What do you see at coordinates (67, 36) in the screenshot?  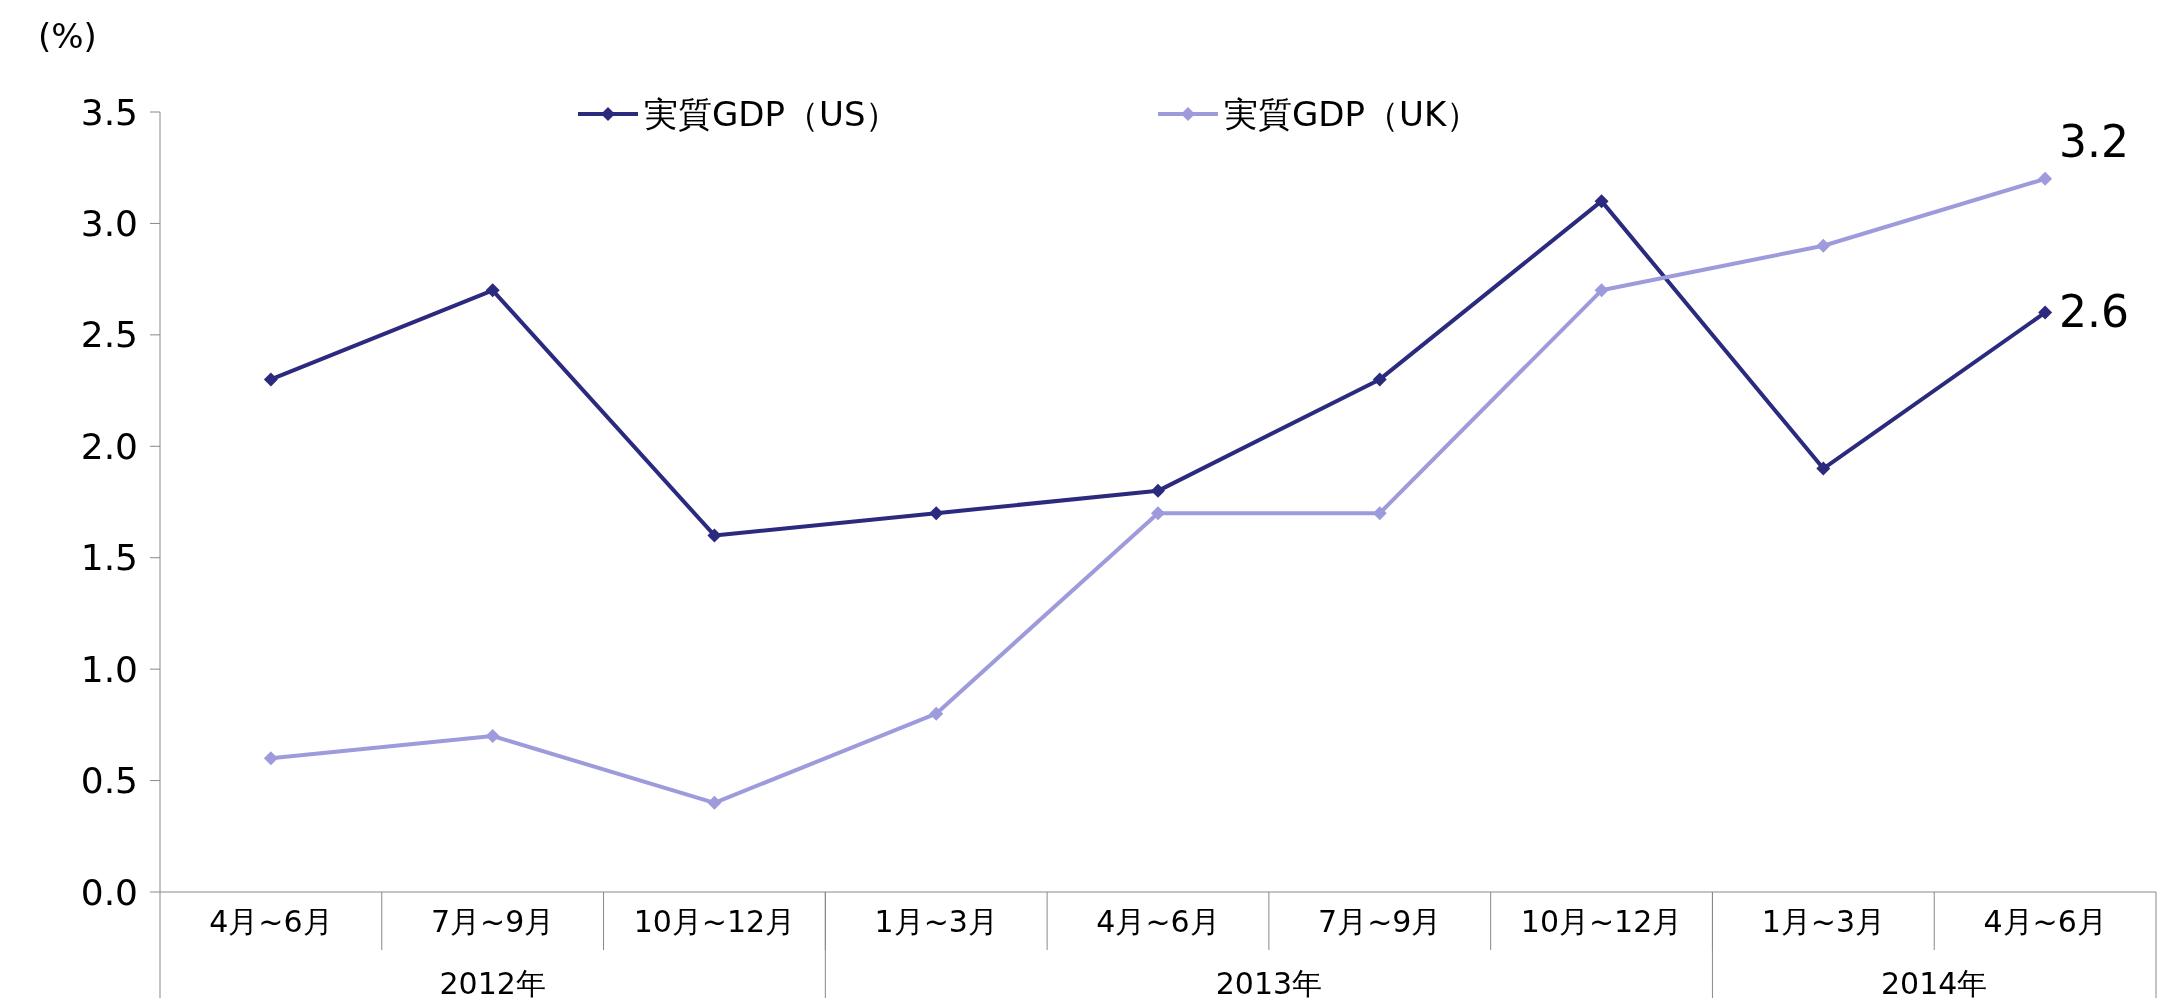 I see `y-axis-title: (%)` at bounding box center [67, 36].